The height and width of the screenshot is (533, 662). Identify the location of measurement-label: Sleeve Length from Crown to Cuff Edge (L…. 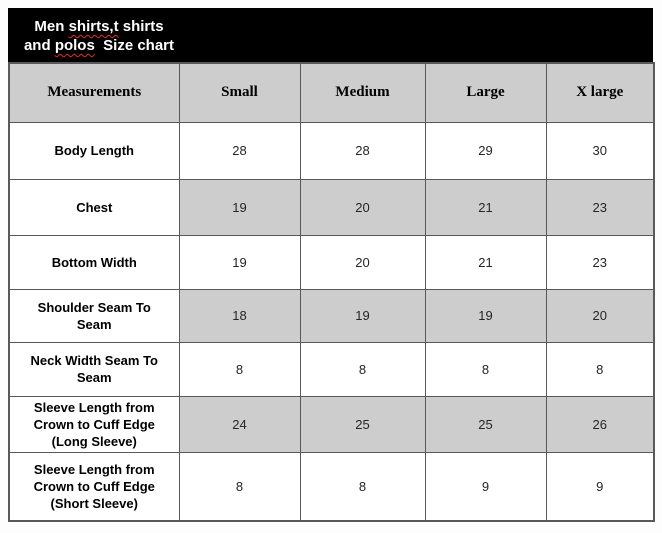
(94, 424).